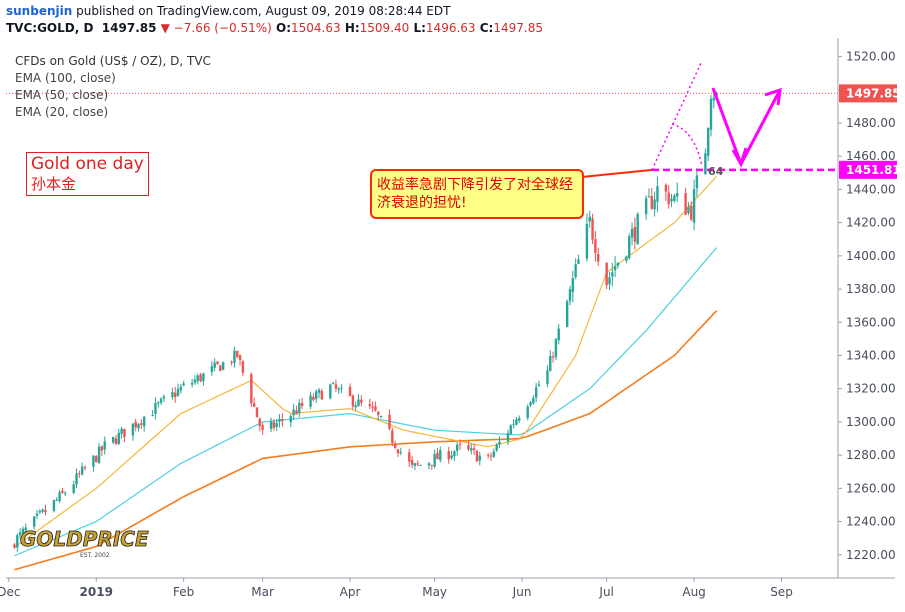  What do you see at coordinates (39, 11) in the screenshot?
I see `author-link: sunbenjin` at bounding box center [39, 11].